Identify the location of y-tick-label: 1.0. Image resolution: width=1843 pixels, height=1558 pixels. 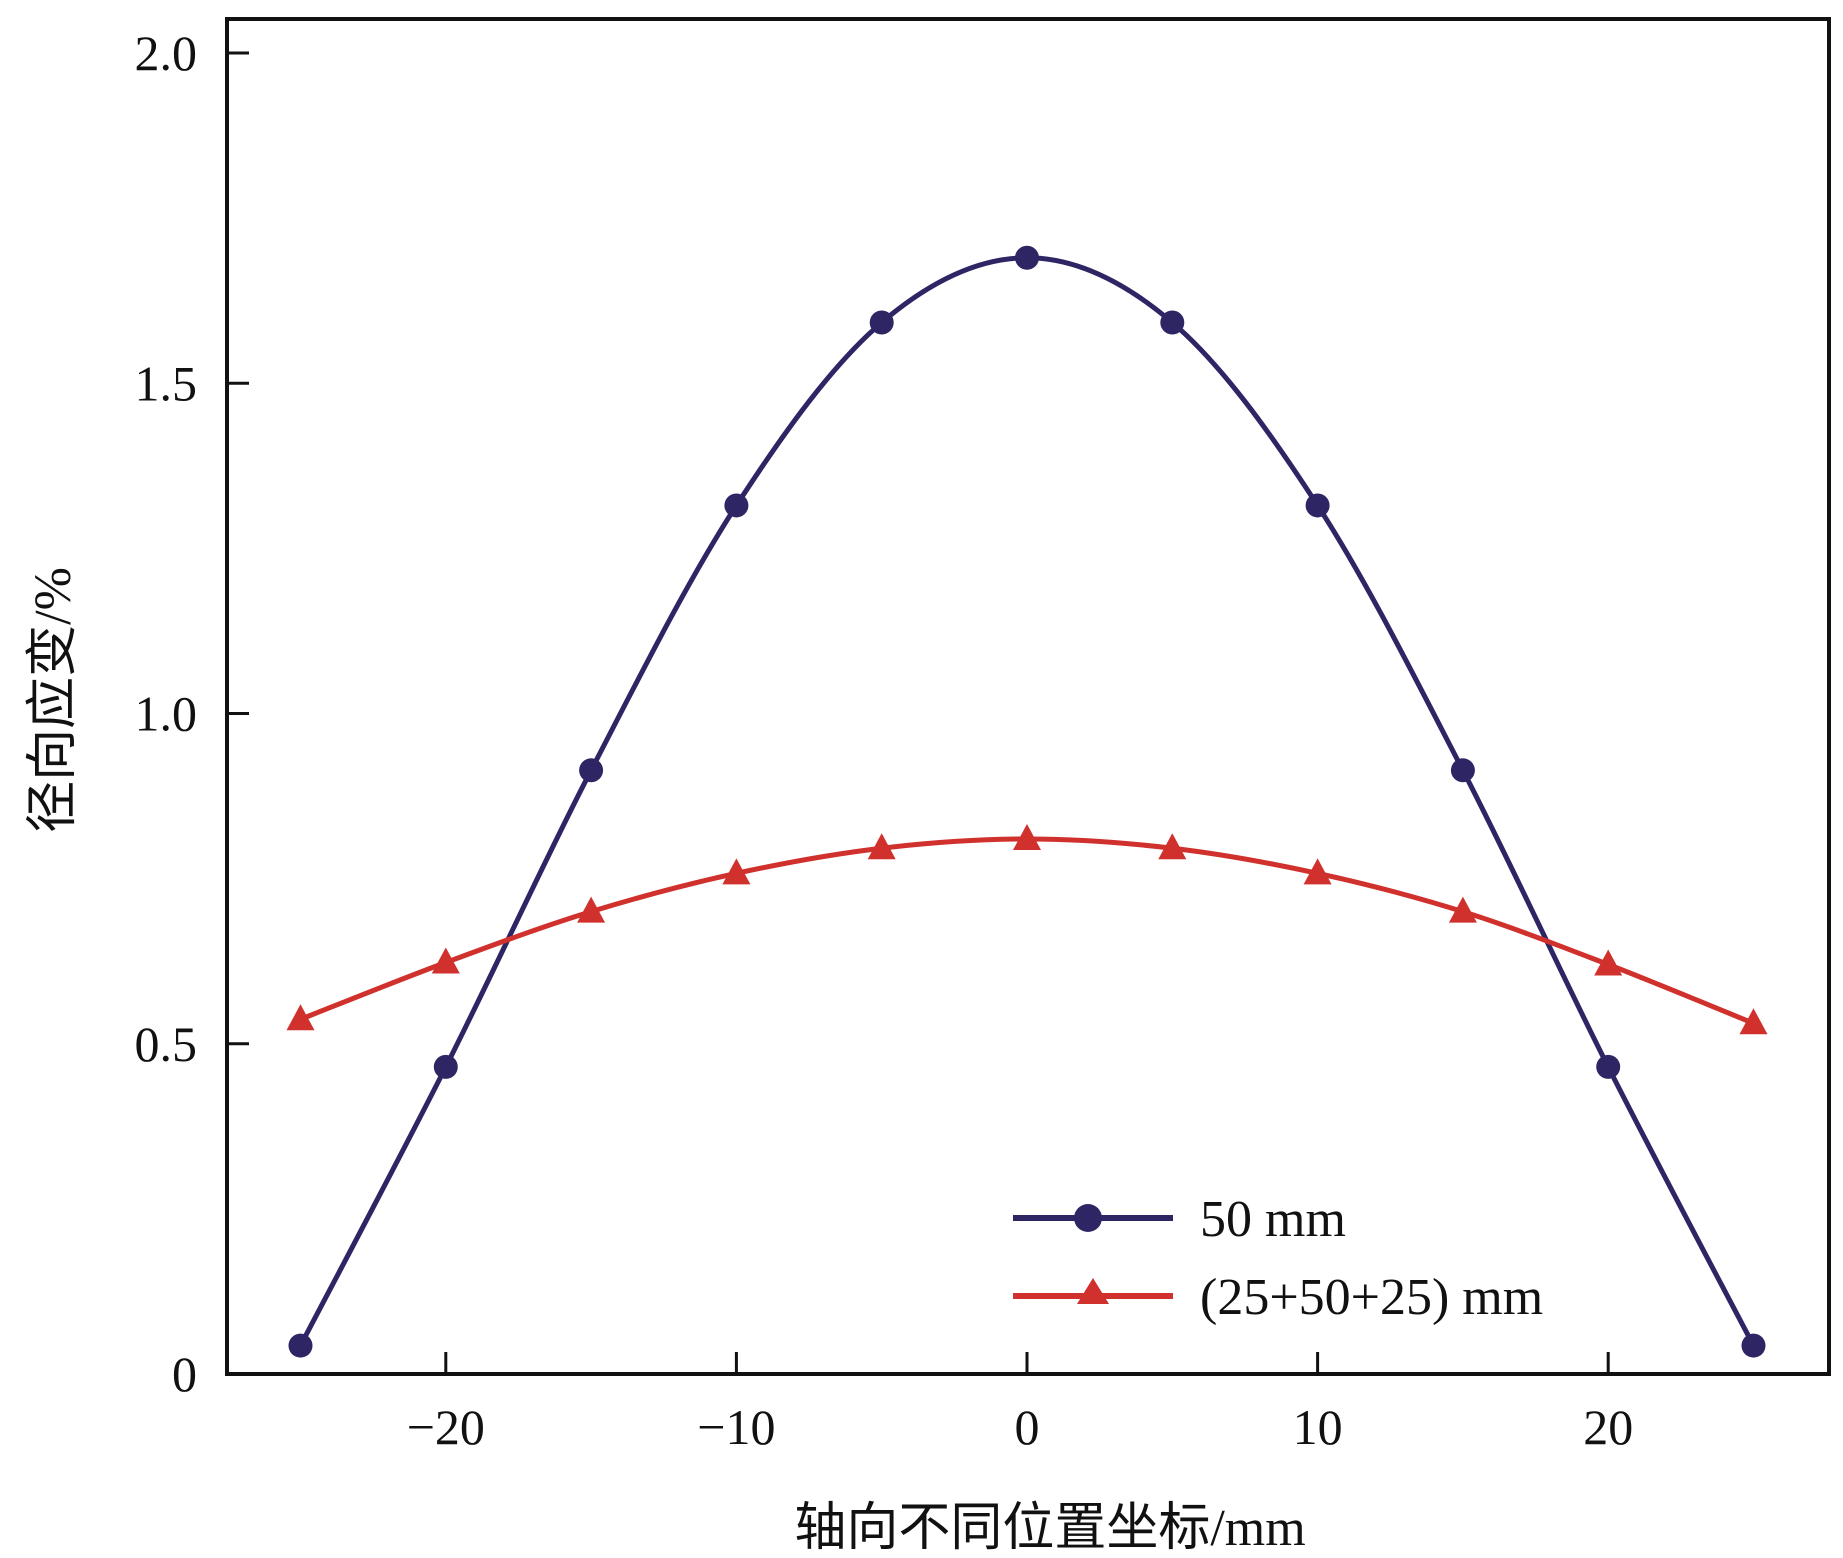
(166, 714).